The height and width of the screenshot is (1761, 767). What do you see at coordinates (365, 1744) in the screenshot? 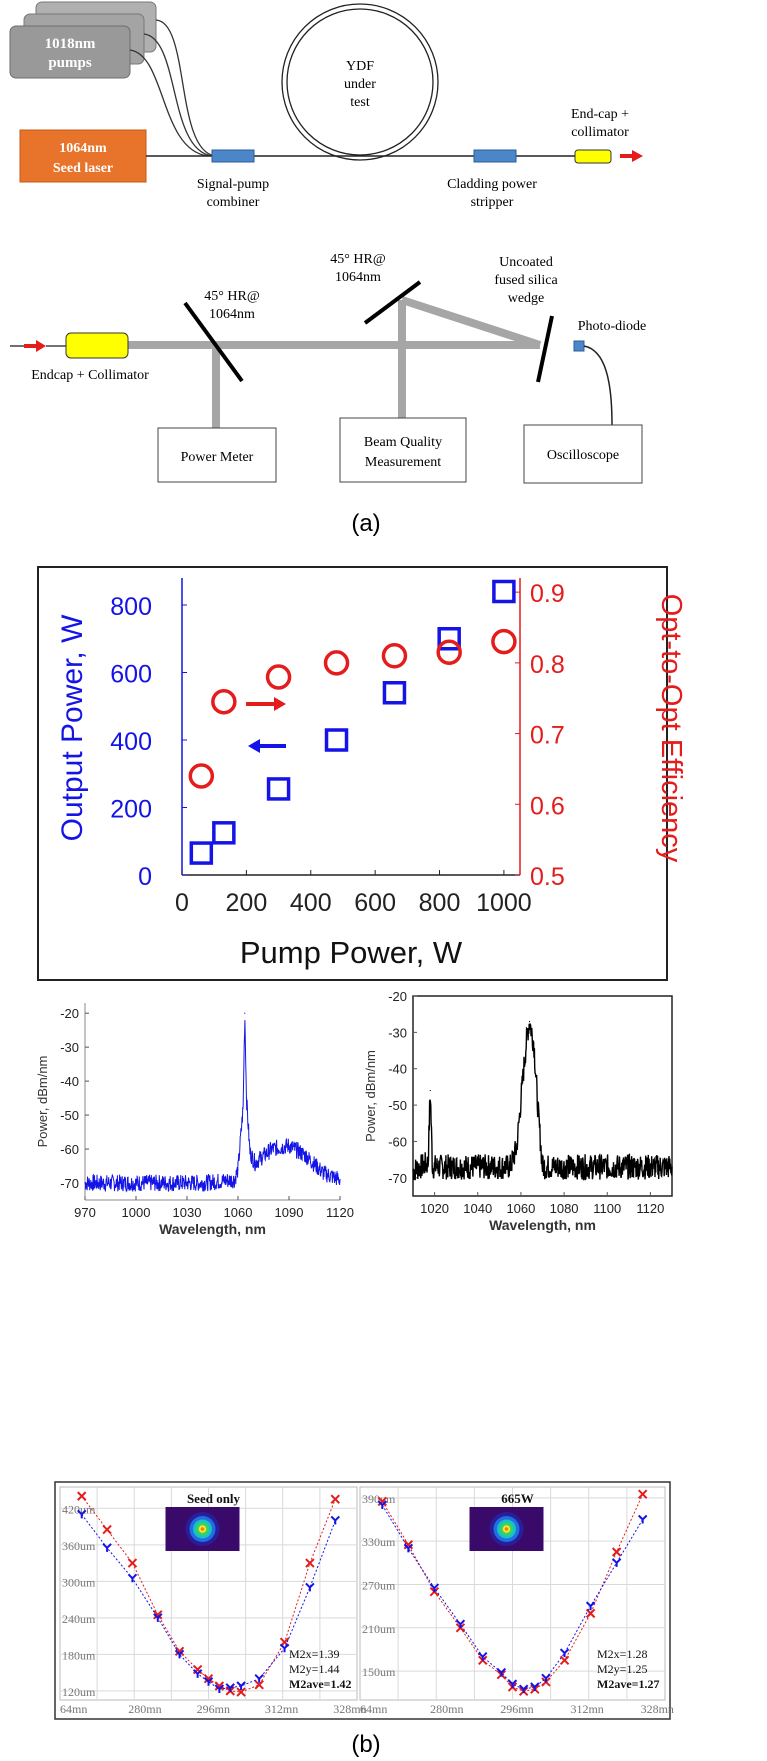
I see `caption-b: (b)` at bounding box center [365, 1744].